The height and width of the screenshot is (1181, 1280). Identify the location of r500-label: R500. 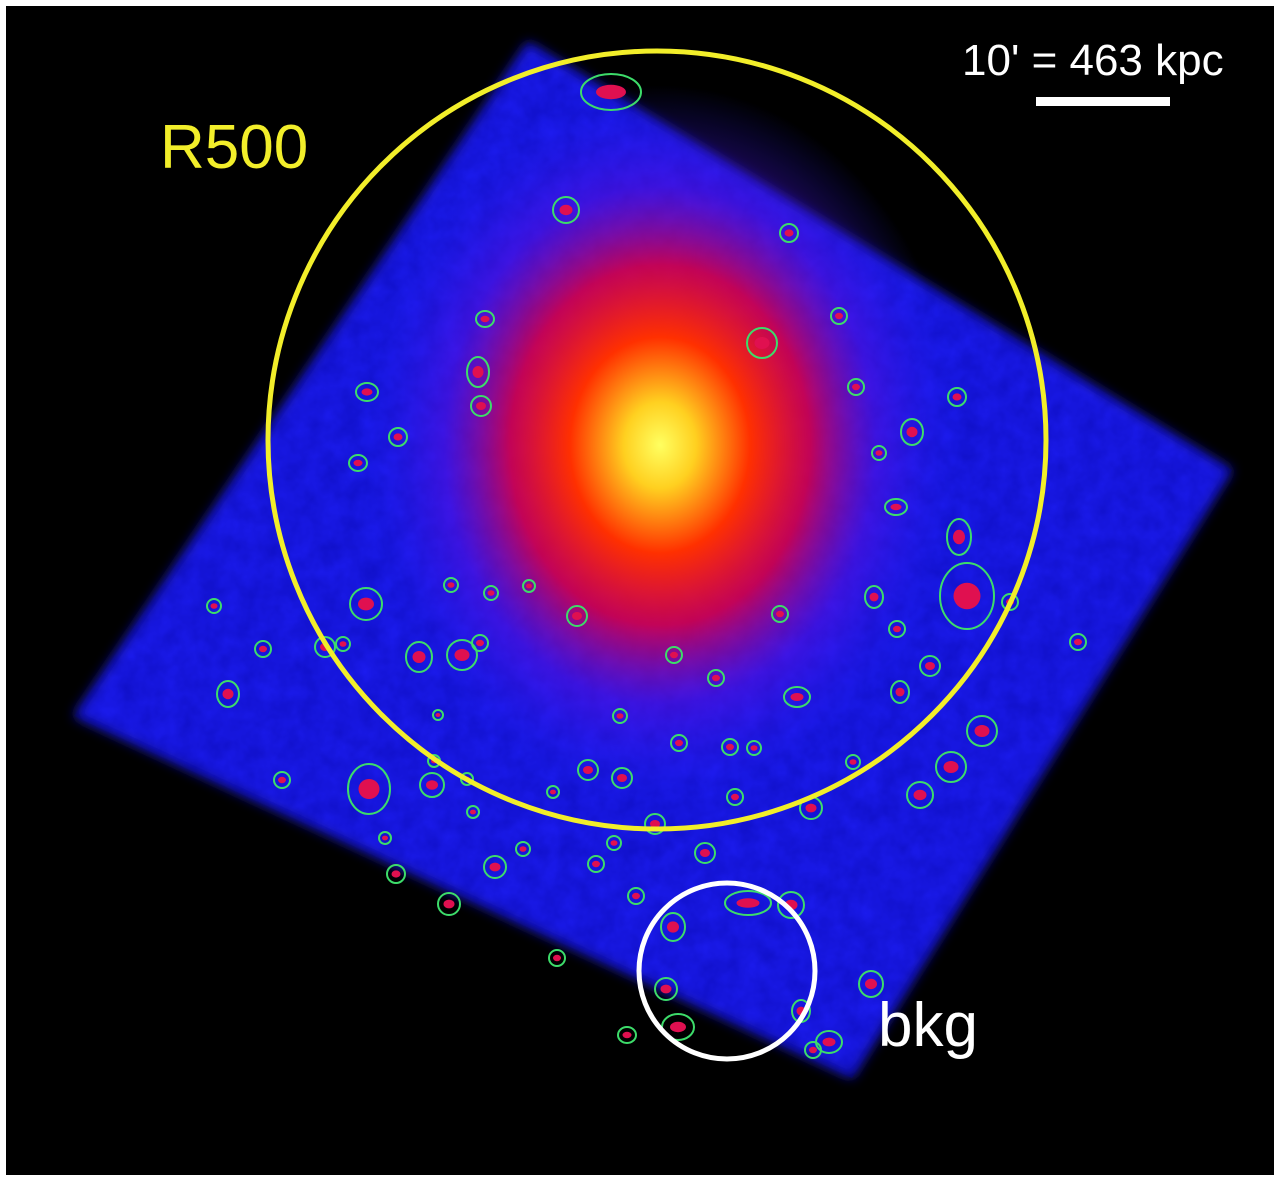
(234, 147).